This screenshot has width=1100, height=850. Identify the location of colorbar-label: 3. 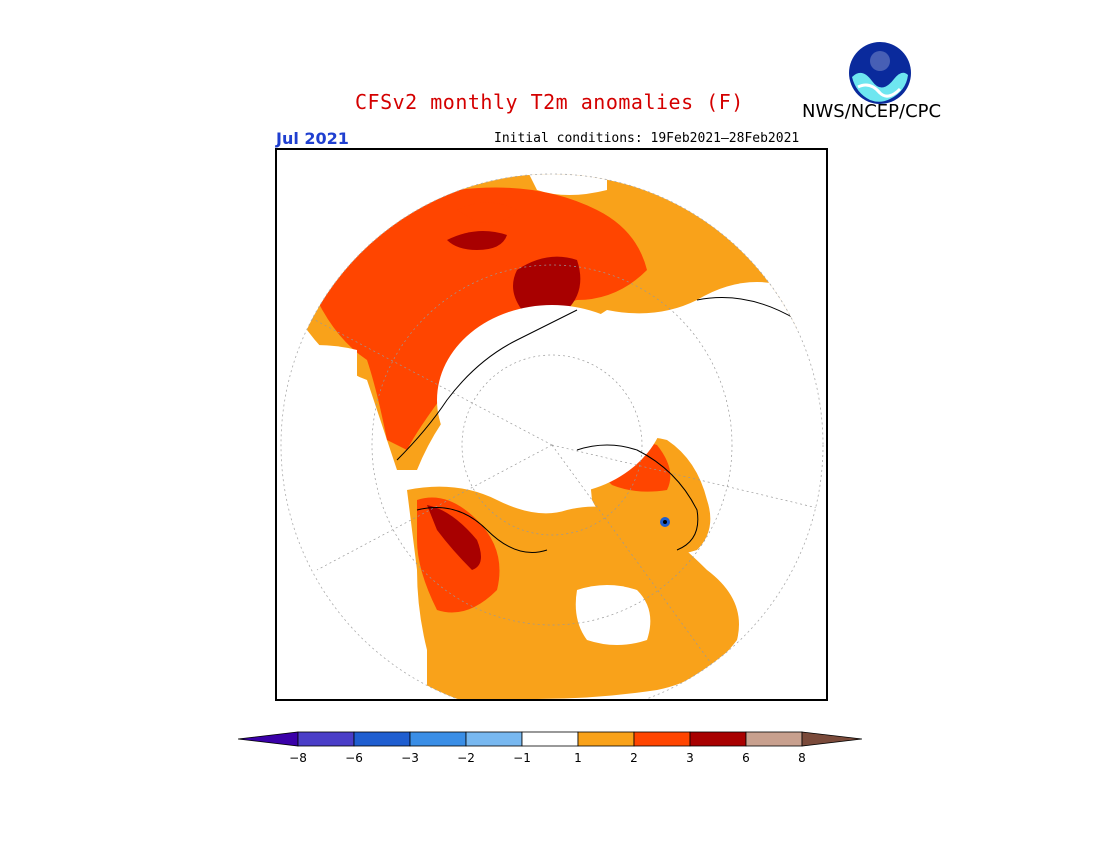
(690, 758).